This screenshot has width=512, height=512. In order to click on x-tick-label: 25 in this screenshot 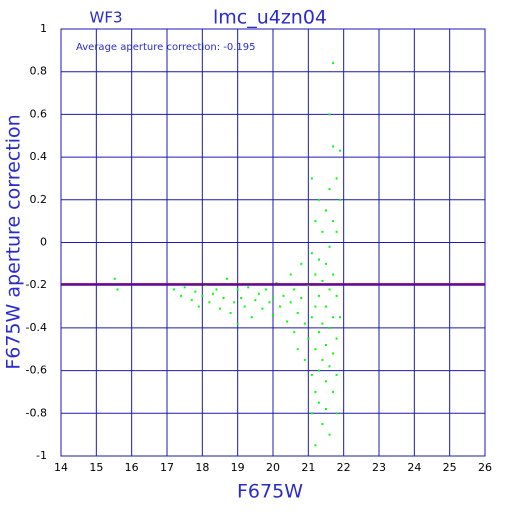, I will do `click(450, 467)`.